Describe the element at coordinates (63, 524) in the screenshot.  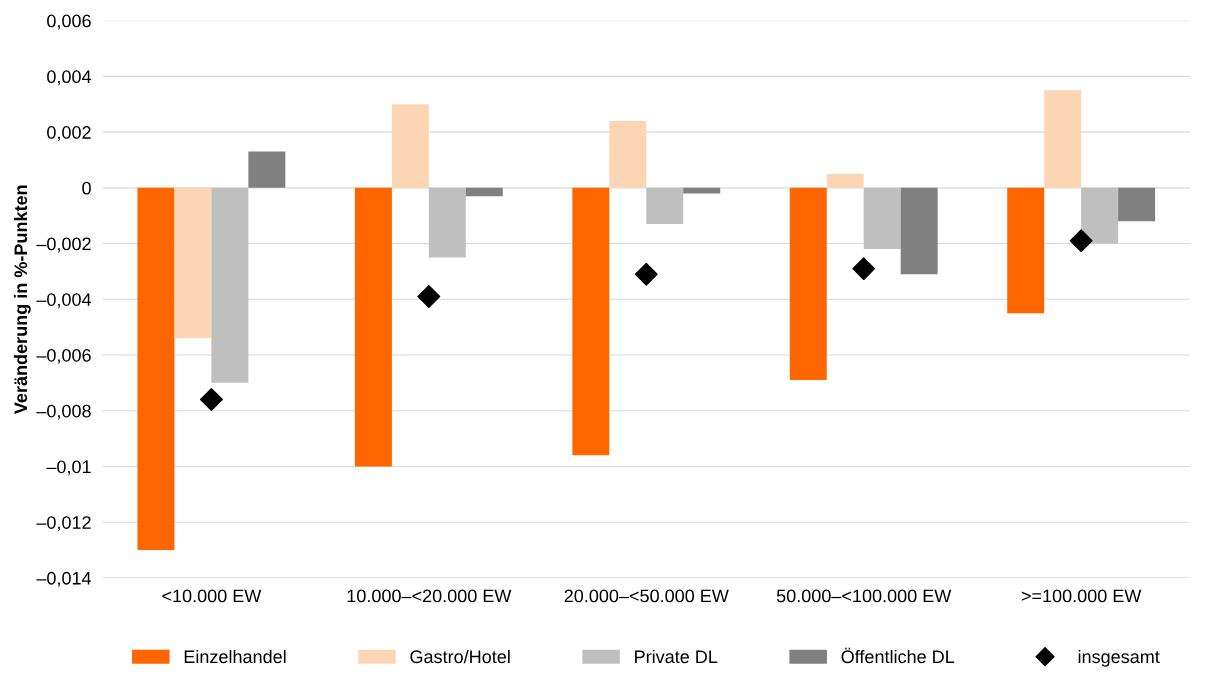
I see `y-tick-label: –0,012` at that location.